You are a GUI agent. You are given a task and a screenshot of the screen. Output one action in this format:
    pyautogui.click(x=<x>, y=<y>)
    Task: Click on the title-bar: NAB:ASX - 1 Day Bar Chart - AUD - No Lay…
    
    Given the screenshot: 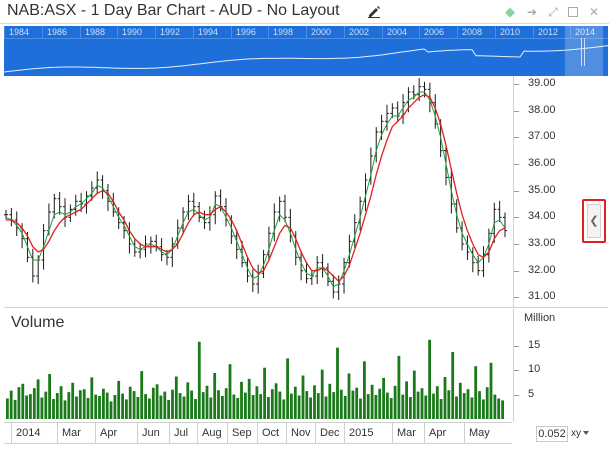 What is the action you would take?
    pyautogui.click(x=304, y=12)
    